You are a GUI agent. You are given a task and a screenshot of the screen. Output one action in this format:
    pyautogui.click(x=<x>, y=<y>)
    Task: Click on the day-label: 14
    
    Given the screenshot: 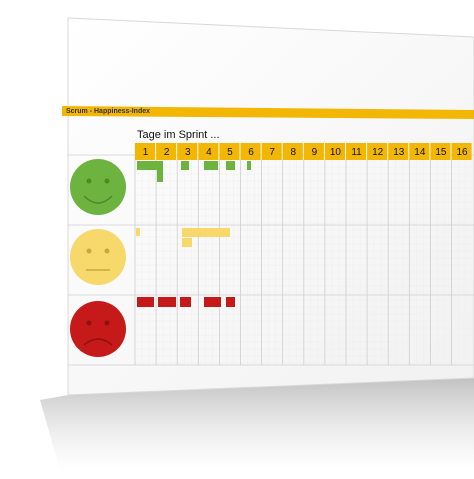 What is the action you would take?
    pyautogui.click(x=420, y=152)
    